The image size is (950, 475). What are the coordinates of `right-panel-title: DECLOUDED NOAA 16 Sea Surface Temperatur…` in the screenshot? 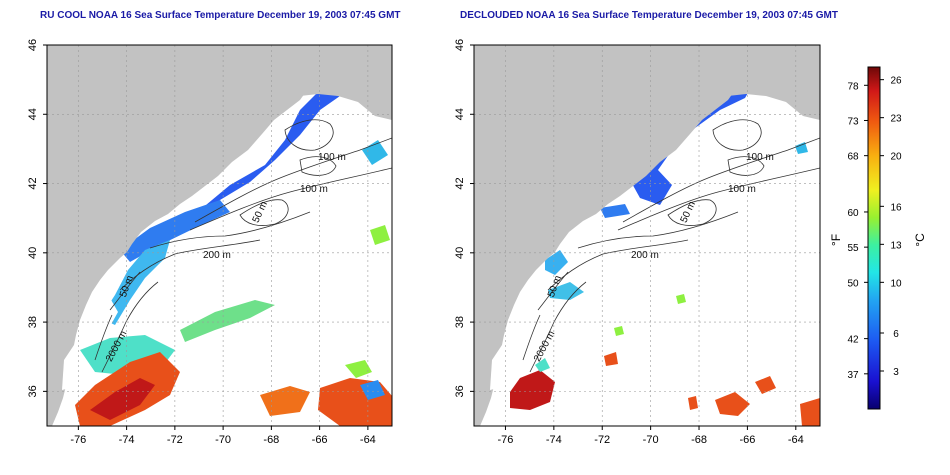 It's located at (649, 15).